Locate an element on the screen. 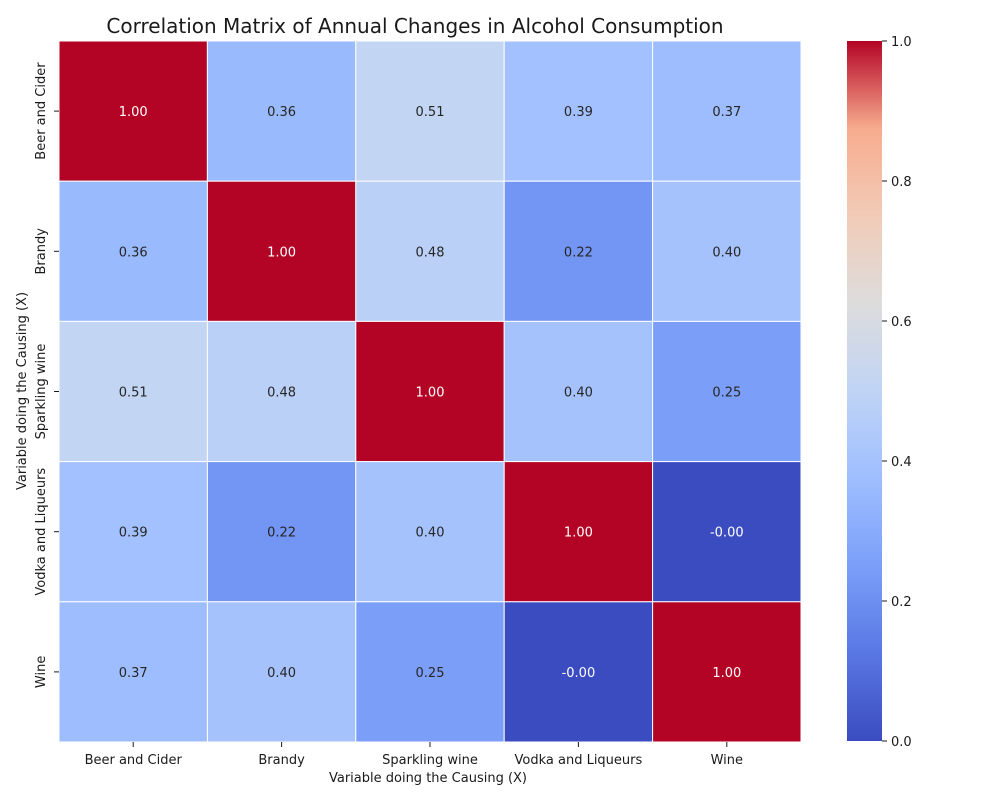 This screenshot has height=800, width=1000. y-axis-label: Variable doing the Causing (X) is located at coordinates (22, 391).